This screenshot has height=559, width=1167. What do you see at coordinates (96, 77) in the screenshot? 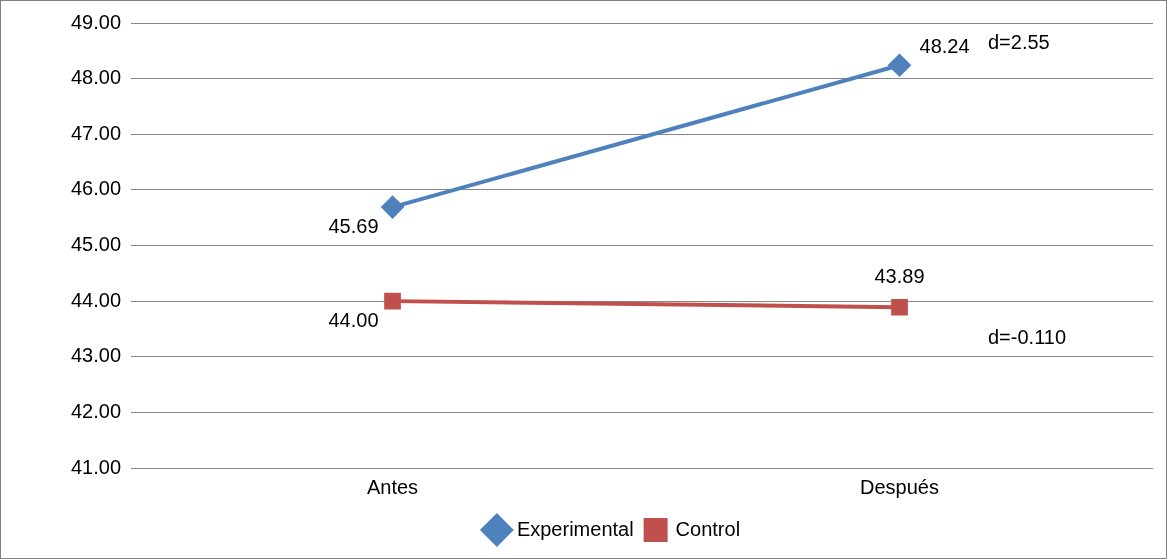
I see `y-tick-label: 48.00` at bounding box center [96, 77].